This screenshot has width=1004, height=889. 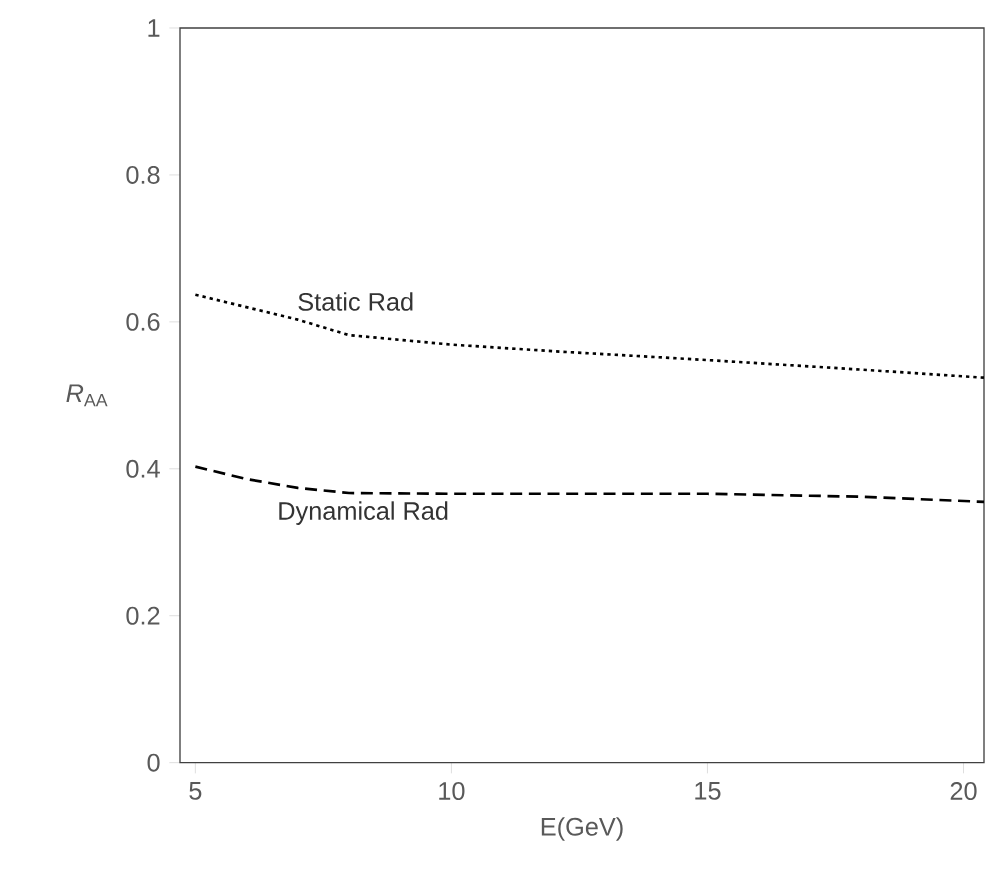 I want to click on y-tick-label: 0.2, so click(x=143, y=615).